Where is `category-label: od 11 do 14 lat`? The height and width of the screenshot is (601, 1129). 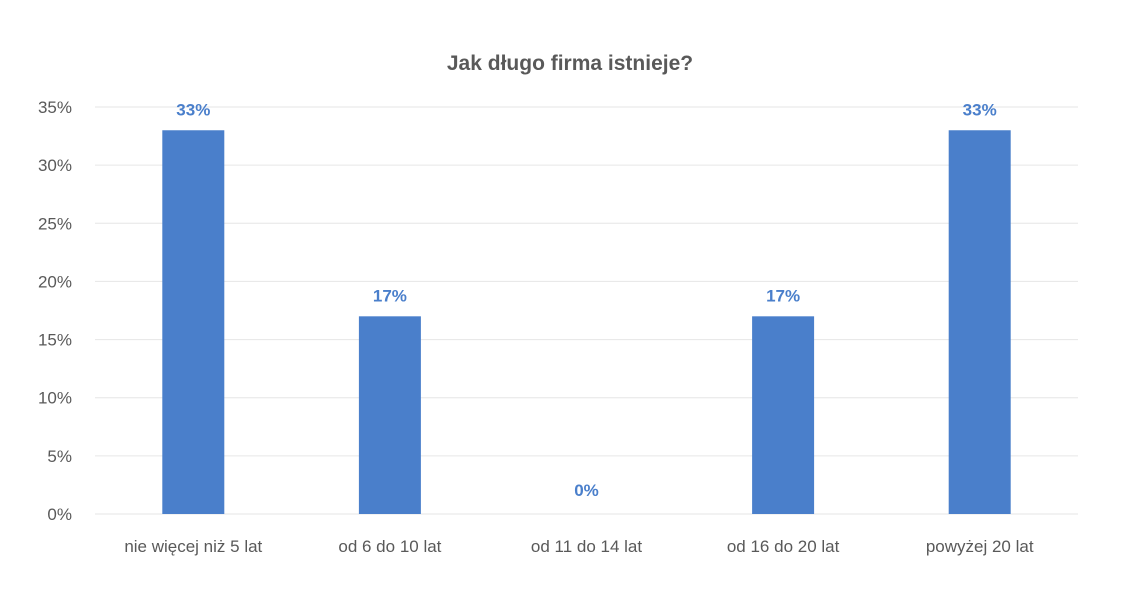
category-label: od 11 do 14 lat is located at coordinates (586, 546).